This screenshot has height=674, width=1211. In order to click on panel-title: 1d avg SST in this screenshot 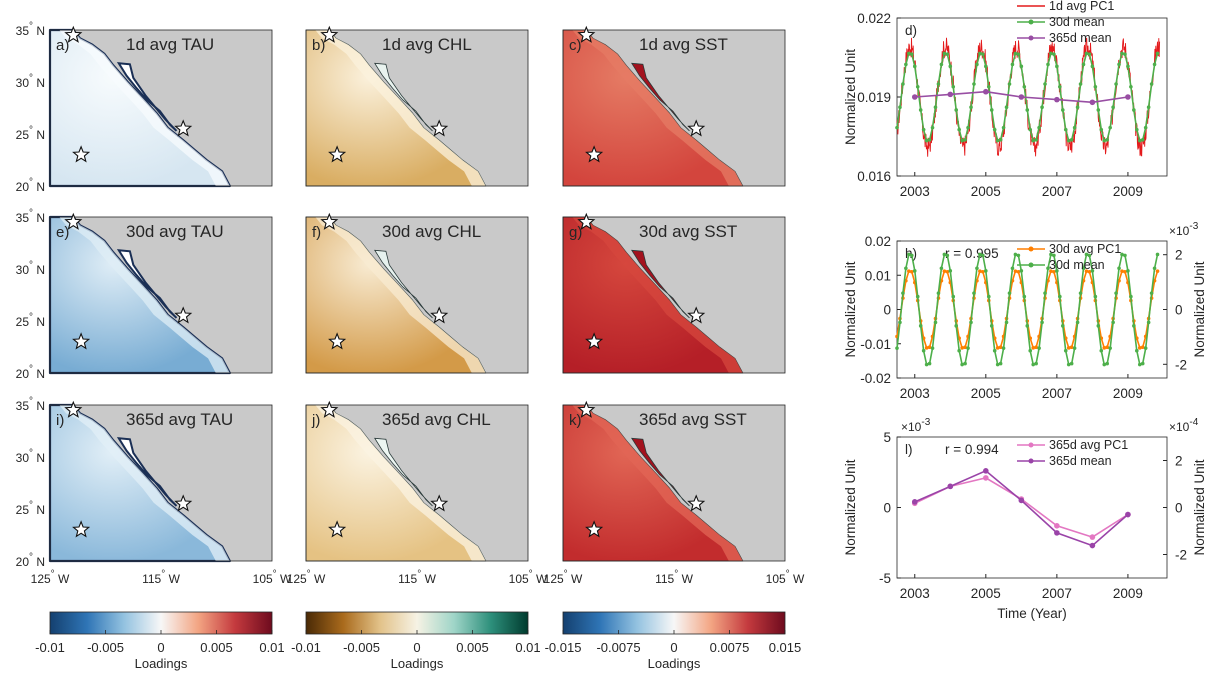, I will do `click(683, 44)`.